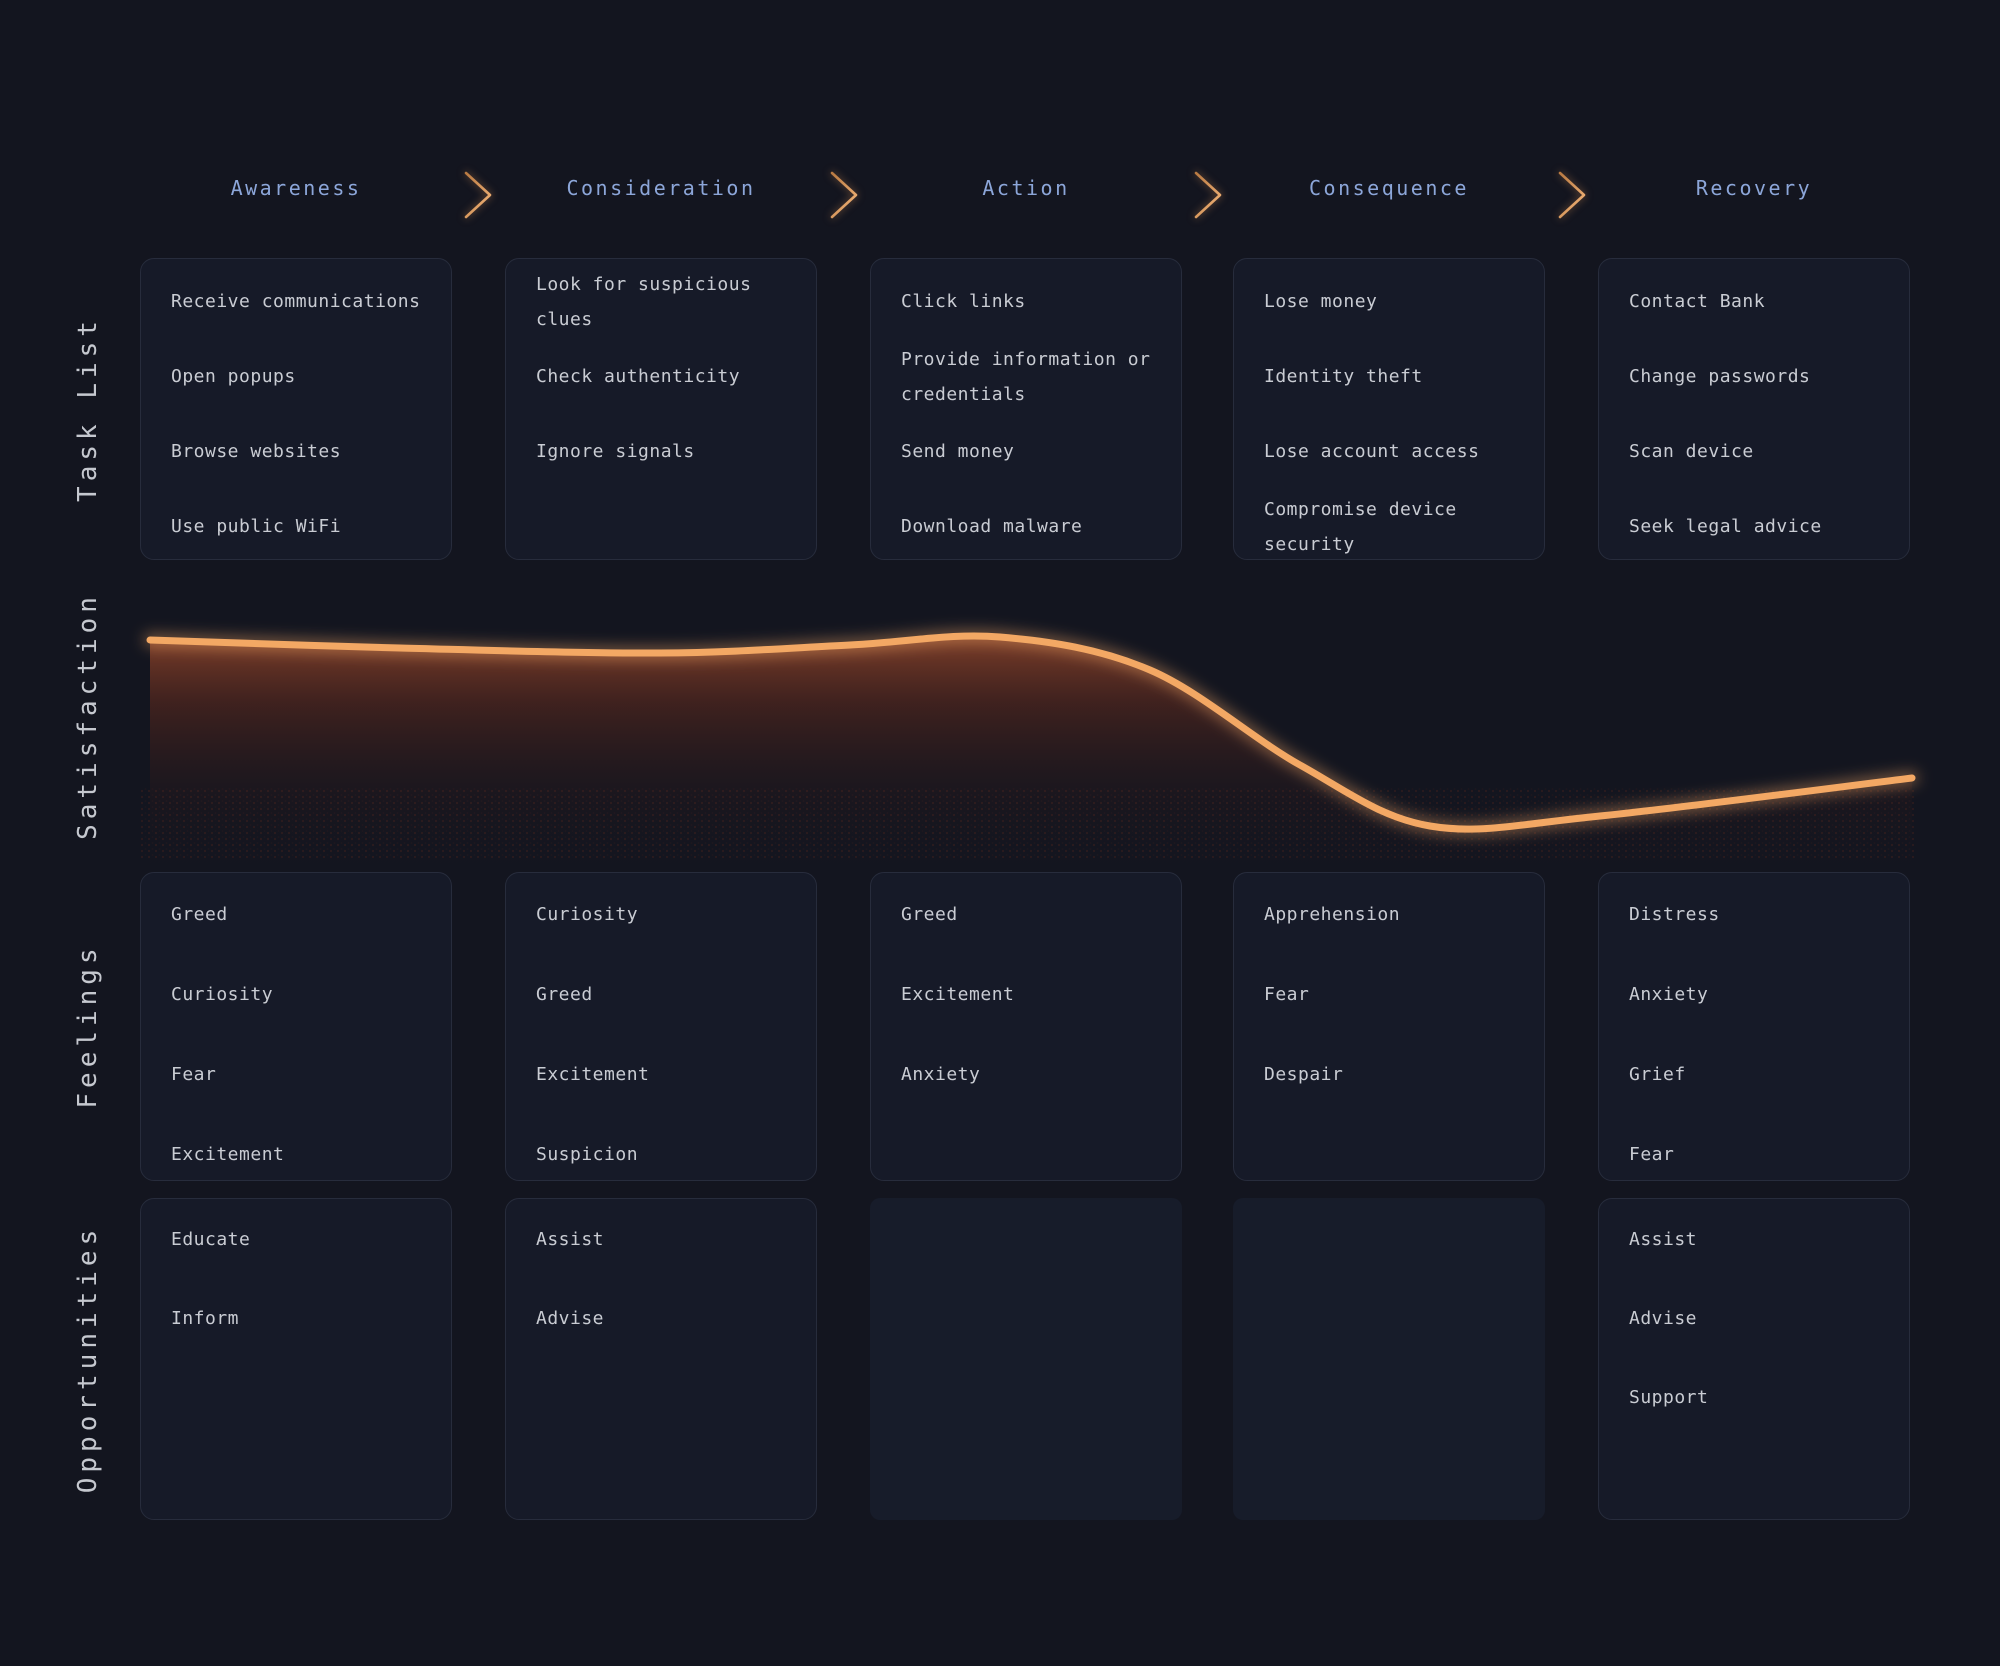 The width and height of the screenshot is (2000, 1666). I want to click on task-item: Change passwords, so click(1720, 377).